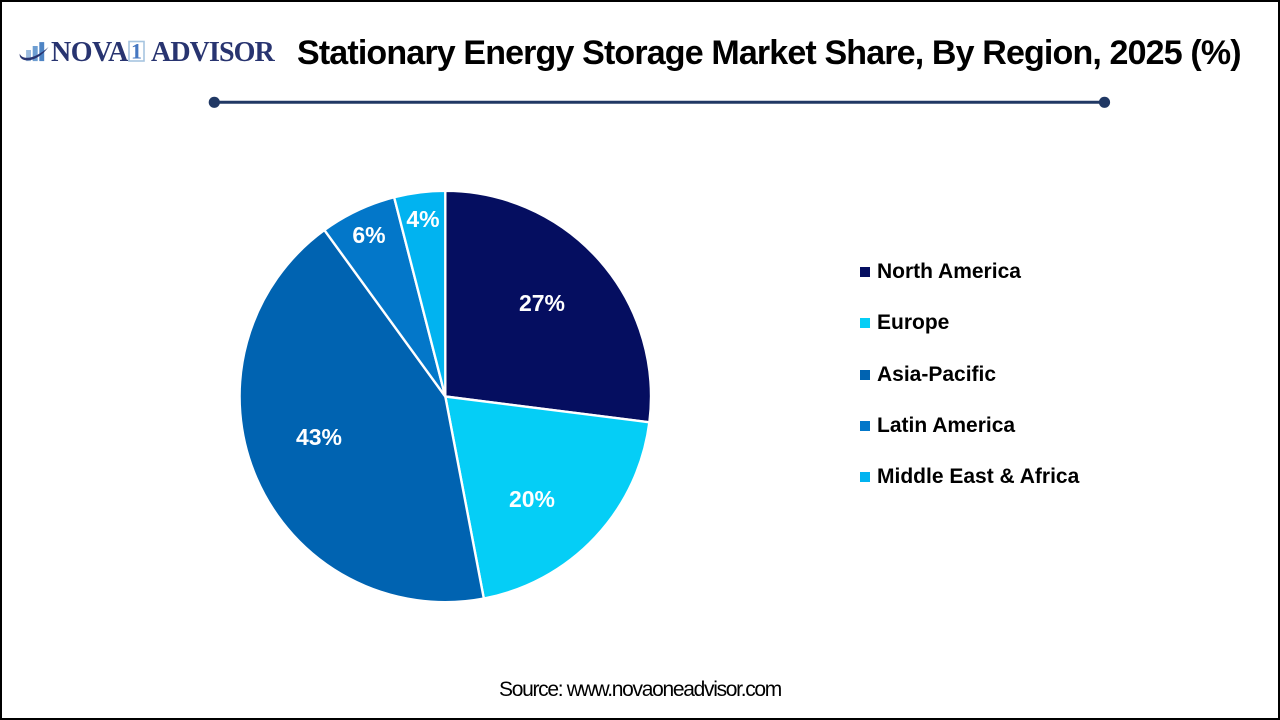 Image resolution: width=1280 pixels, height=720 pixels. Describe the element at coordinates (319, 437) in the screenshot. I see `svg-text: 43%` at that location.